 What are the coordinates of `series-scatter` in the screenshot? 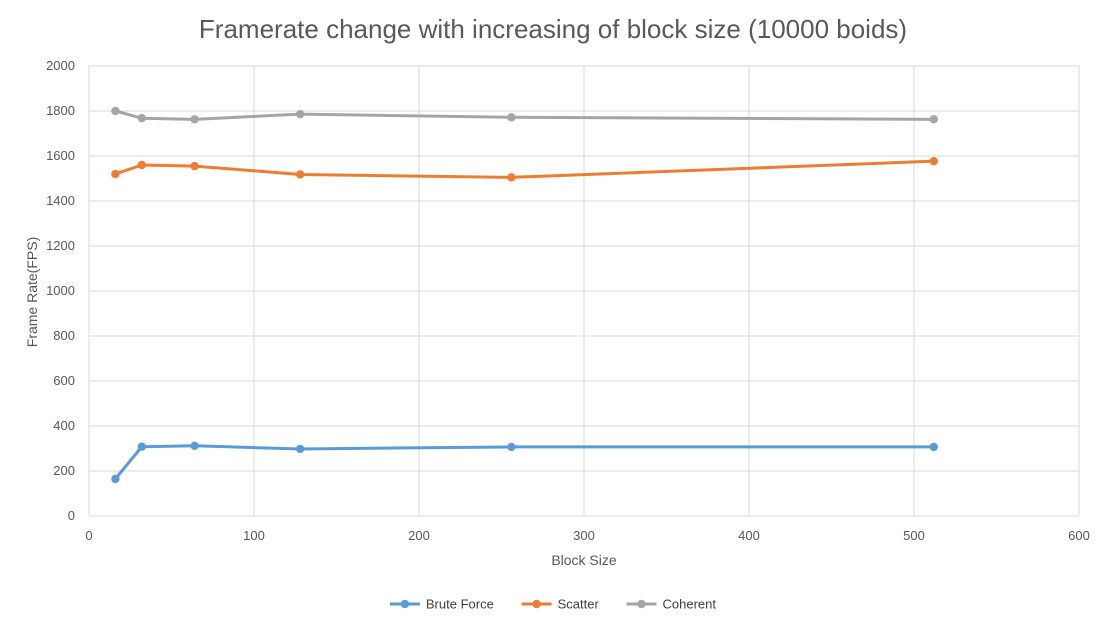 It's located at (524, 169).